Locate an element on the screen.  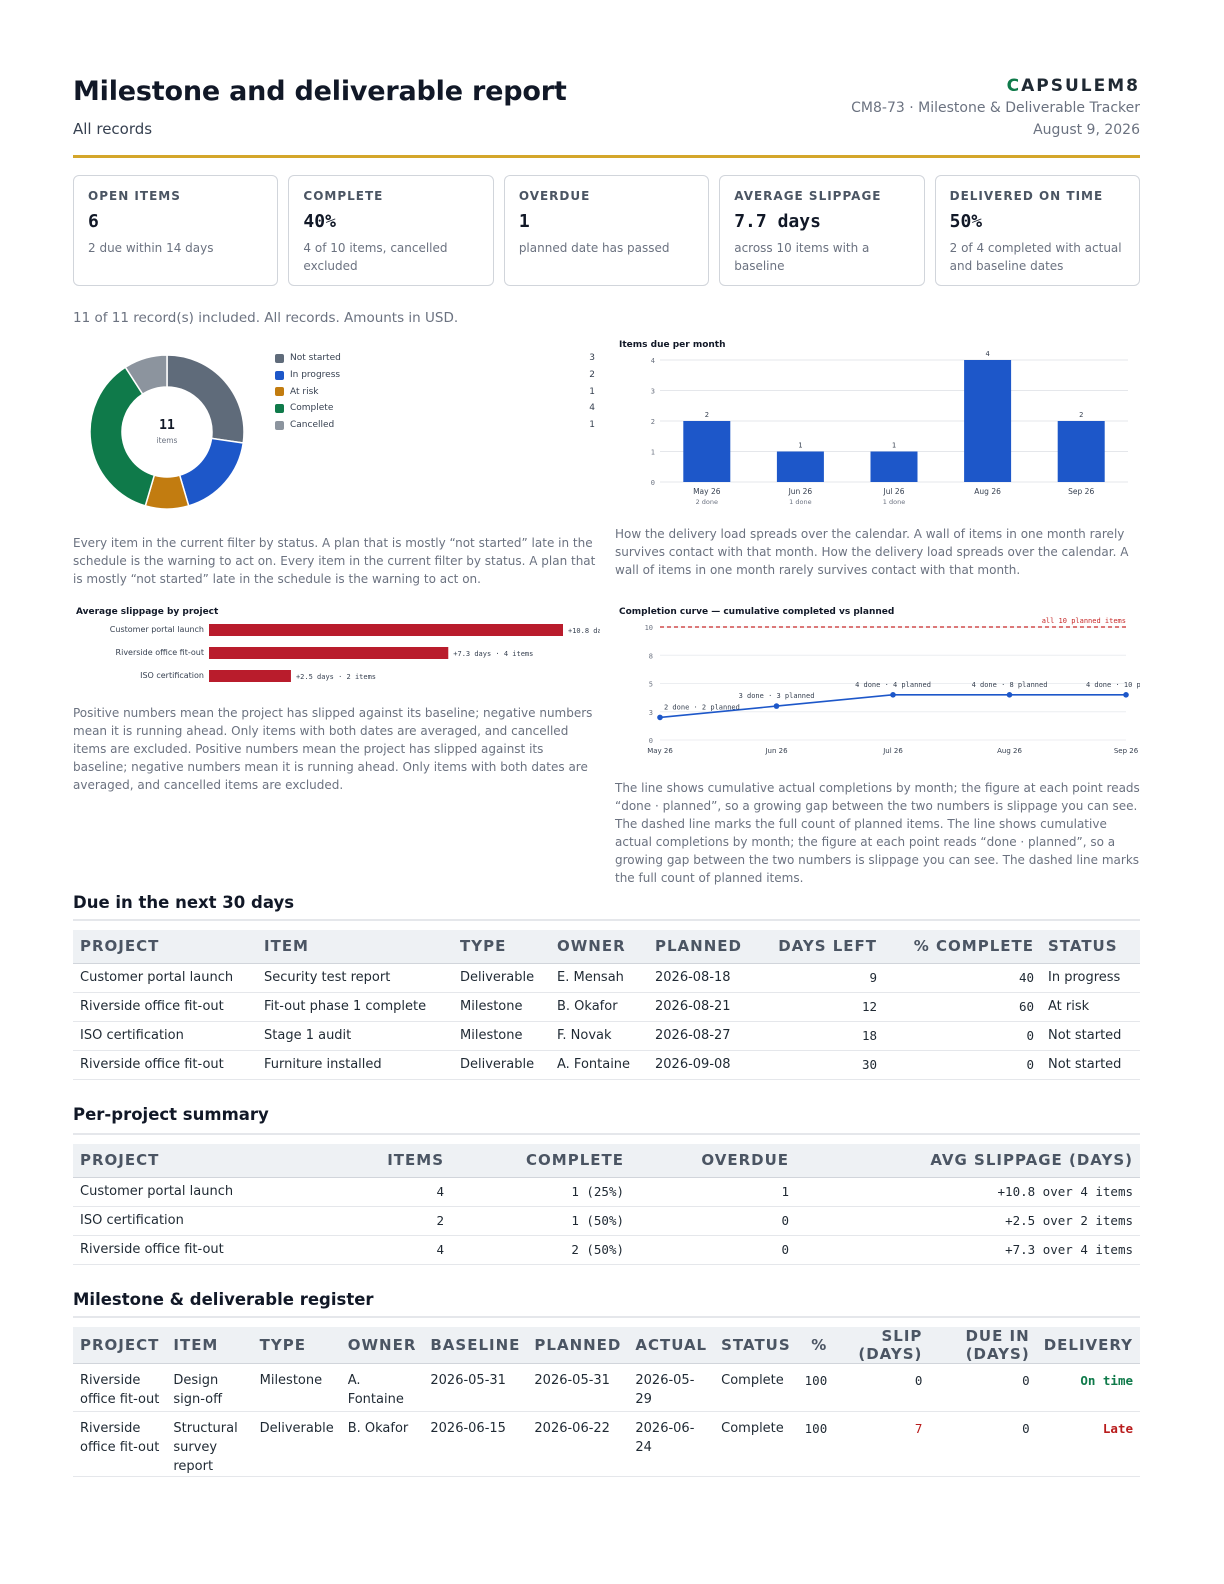
cell-status: In progress is located at coordinates (1090, 978).